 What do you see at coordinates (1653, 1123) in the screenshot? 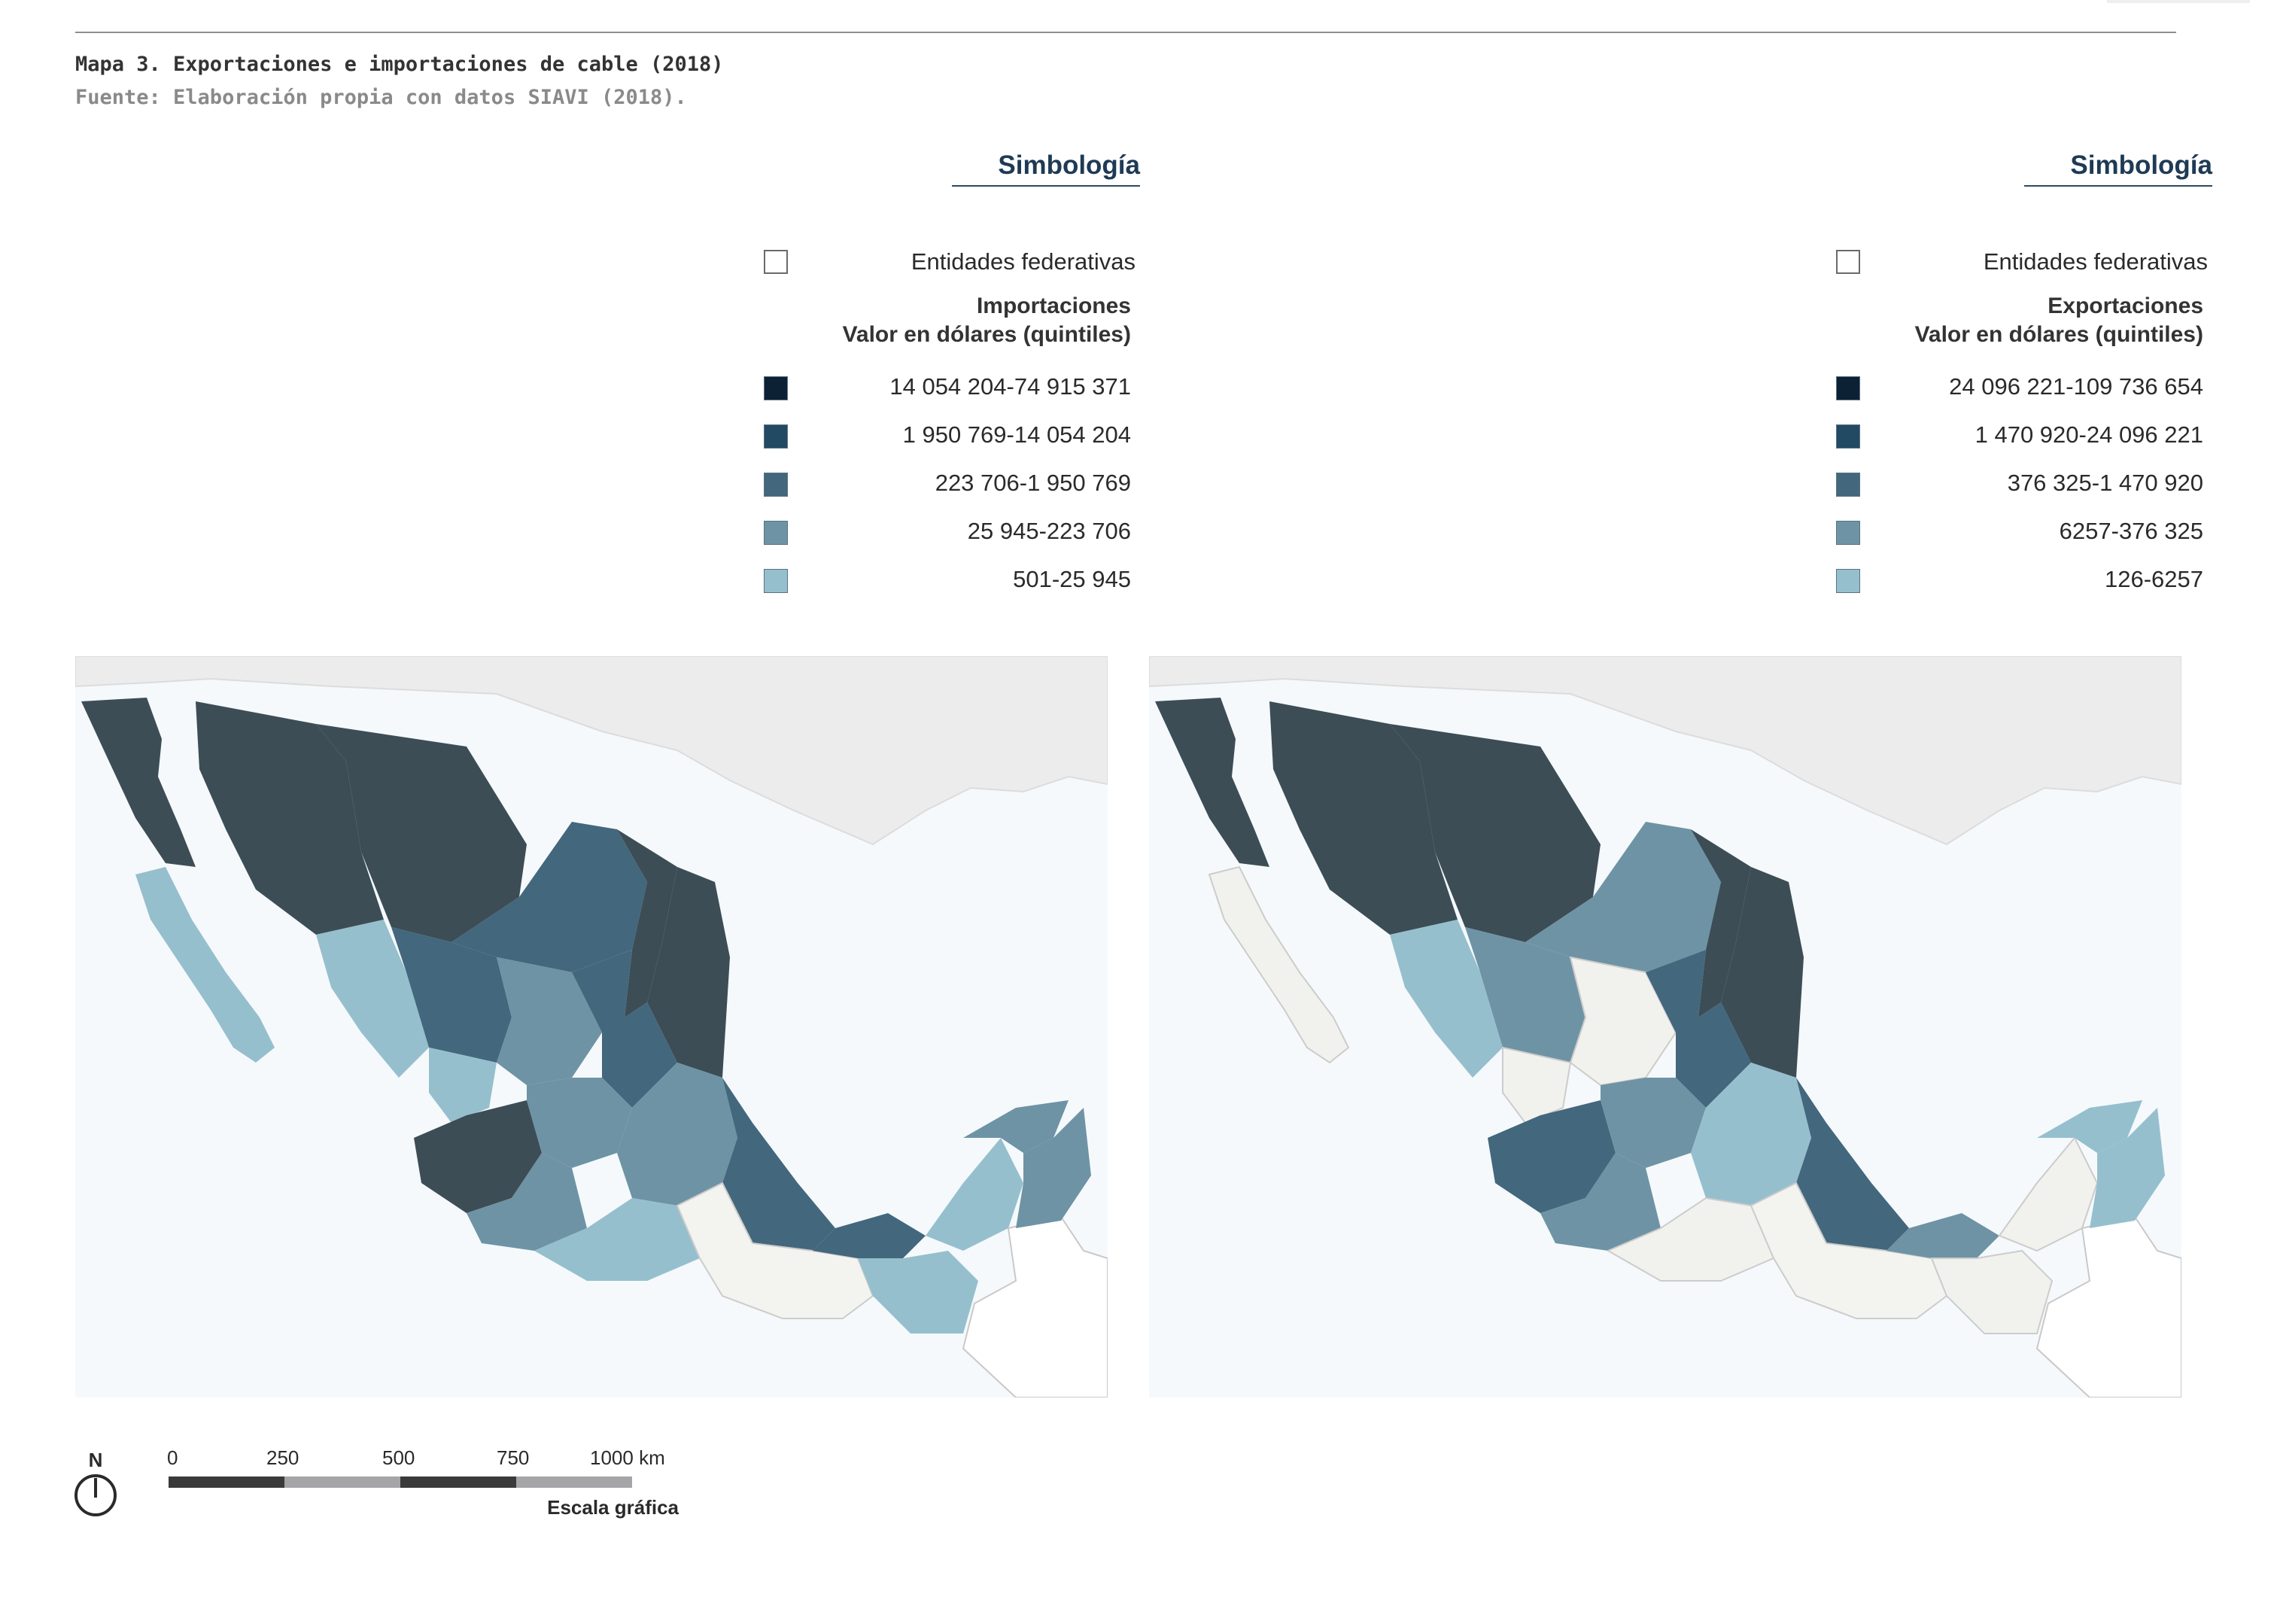
I see `state-guanajuato` at bounding box center [1653, 1123].